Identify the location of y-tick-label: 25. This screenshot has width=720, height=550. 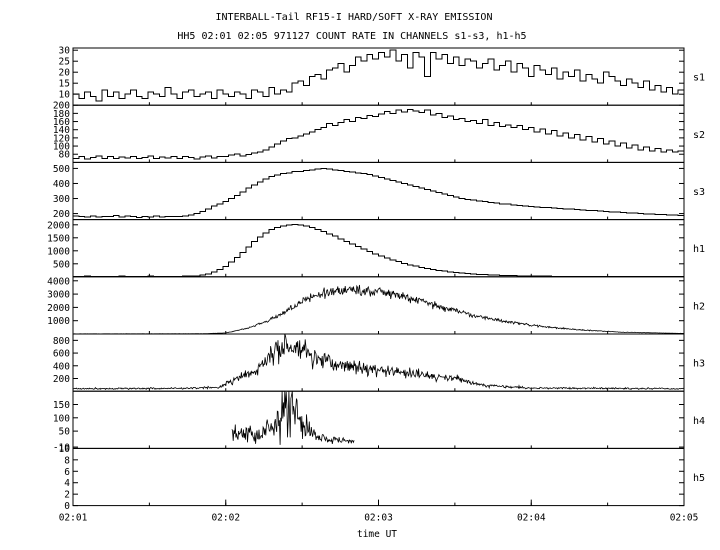
(64, 62).